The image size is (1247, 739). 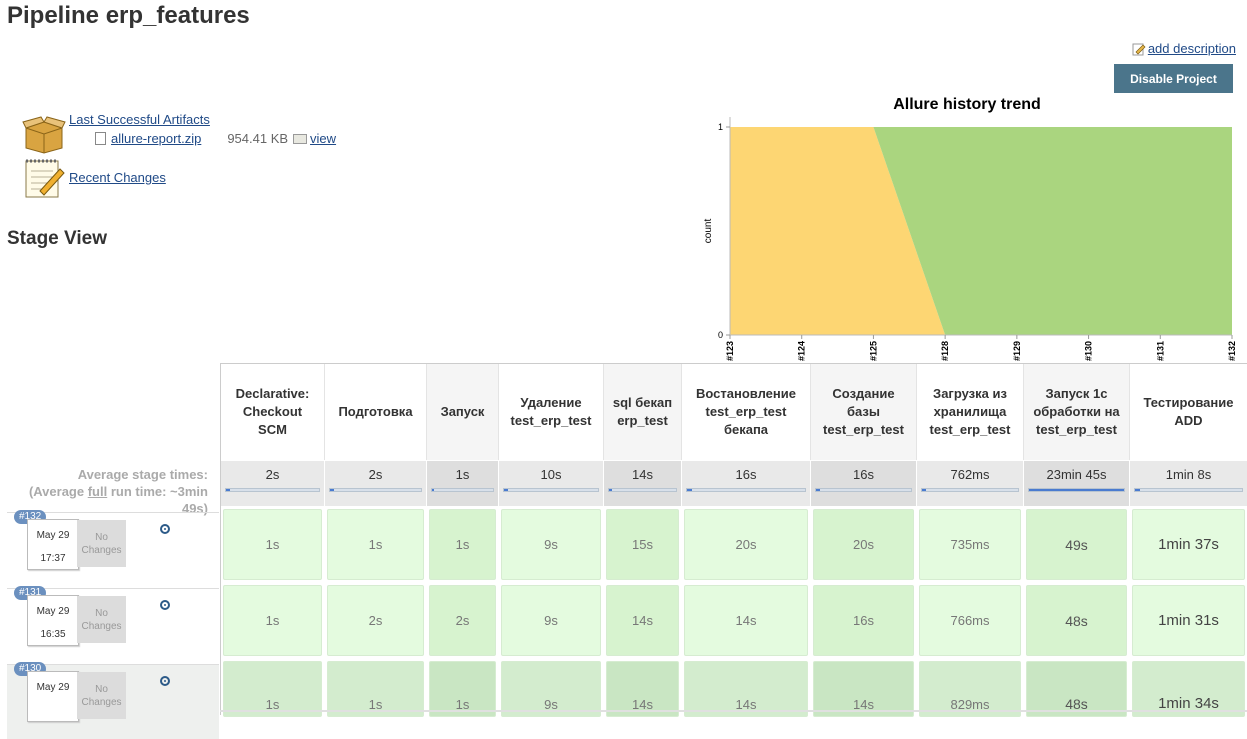 What do you see at coordinates (1188, 412) in the screenshot?
I see `stage-header: Тестирование ADD` at bounding box center [1188, 412].